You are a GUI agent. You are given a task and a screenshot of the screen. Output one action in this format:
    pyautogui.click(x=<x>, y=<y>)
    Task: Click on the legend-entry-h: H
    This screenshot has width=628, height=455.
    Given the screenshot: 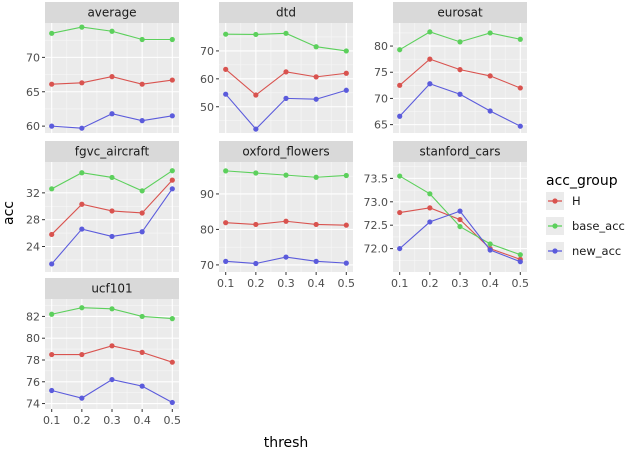 What is the action you would take?
    pyautogui.click(x=563, y=201)
    